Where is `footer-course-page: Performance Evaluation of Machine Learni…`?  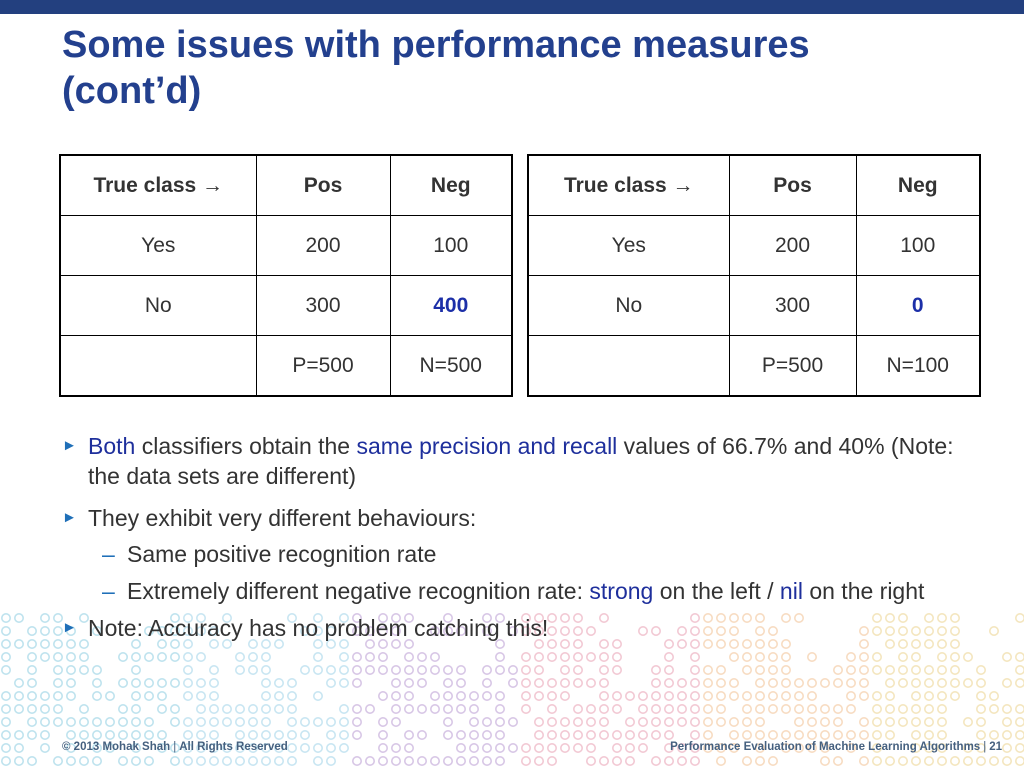 footer-course-page: Performance Evaluation of Machine Learni… is located at coordinates (836, 747).